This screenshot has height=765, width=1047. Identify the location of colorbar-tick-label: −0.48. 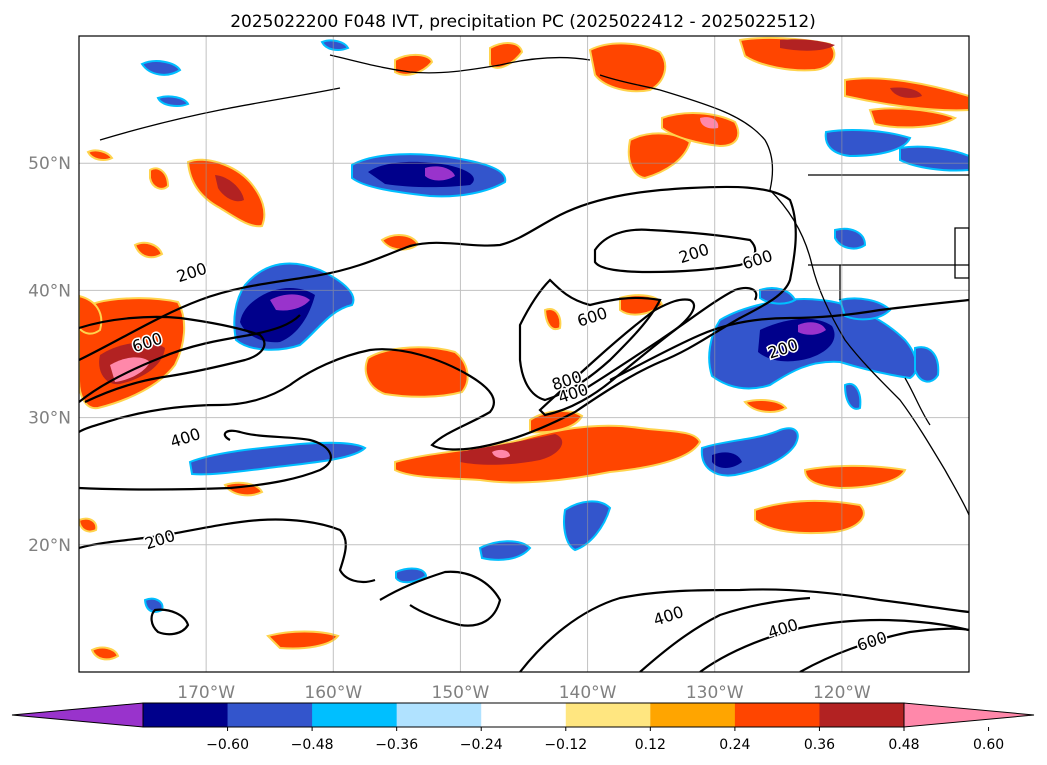
(312, 745).